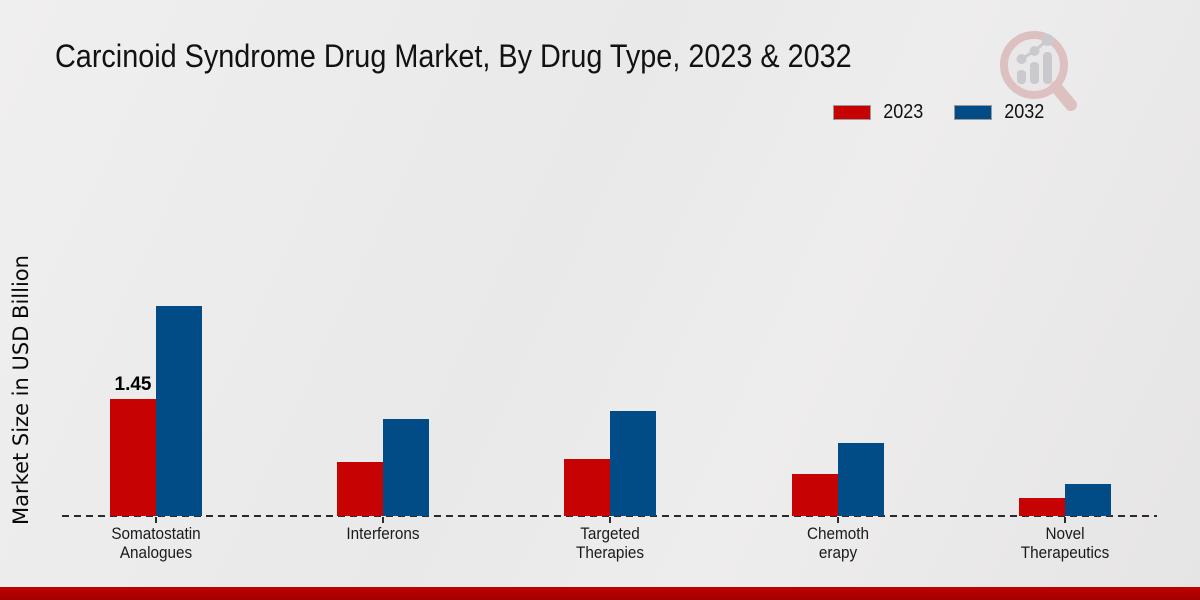 The image size is (1200, 600). What do you see at coordinates (972, 112) in the screenshot?
I see `legend-swatch-2032` at bounding box center [972, 112].